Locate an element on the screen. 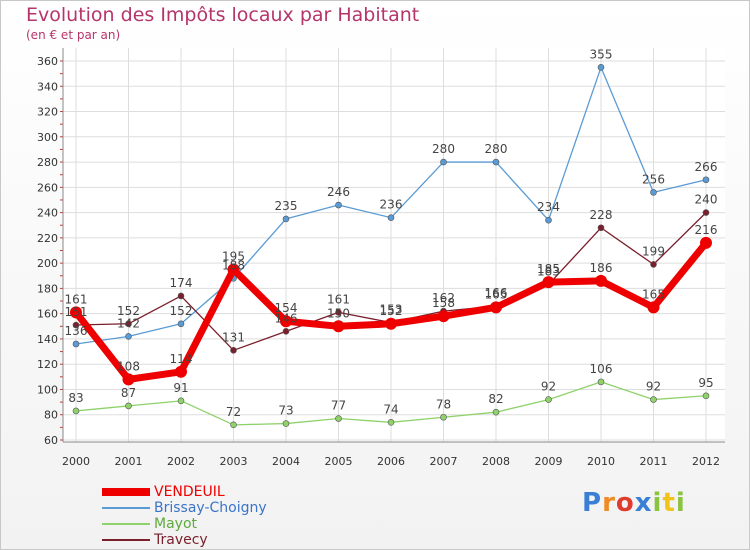  data-label: 82 is located at coordinates (495, 399).